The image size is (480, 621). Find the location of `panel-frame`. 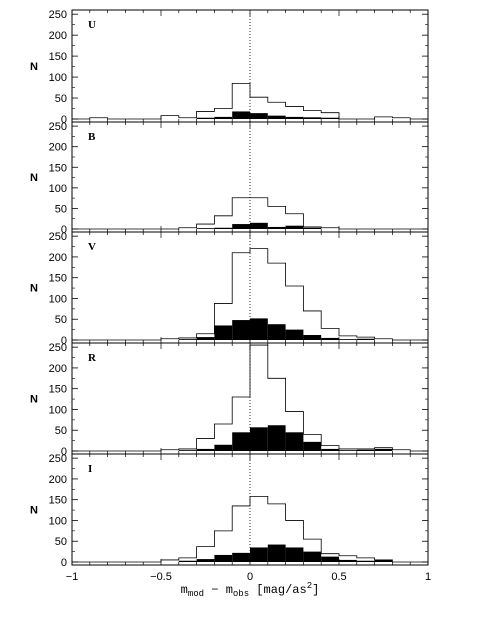

panel-frame is located at coordinates (250, 66).